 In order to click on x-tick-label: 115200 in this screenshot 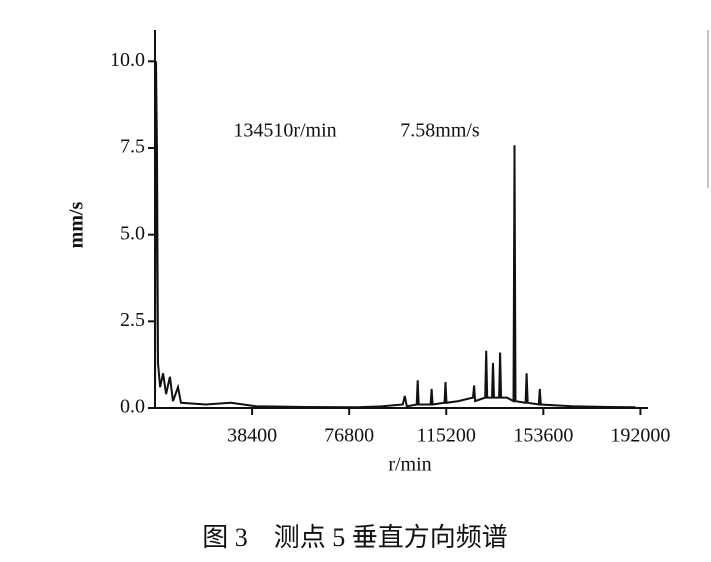, I will do `click(446, 436)`.